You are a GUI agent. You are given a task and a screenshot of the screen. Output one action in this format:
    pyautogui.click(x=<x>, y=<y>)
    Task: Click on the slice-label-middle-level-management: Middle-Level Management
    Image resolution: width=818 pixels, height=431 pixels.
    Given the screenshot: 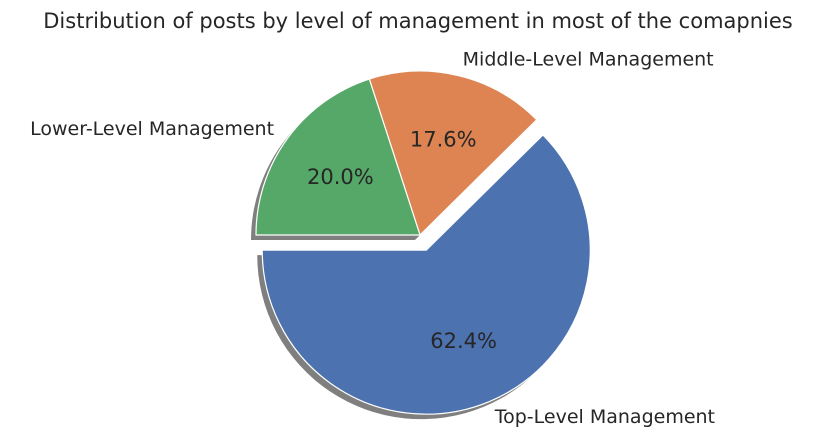 What is the action you would take?
    pyautogui.click(x=588, y=60)
    